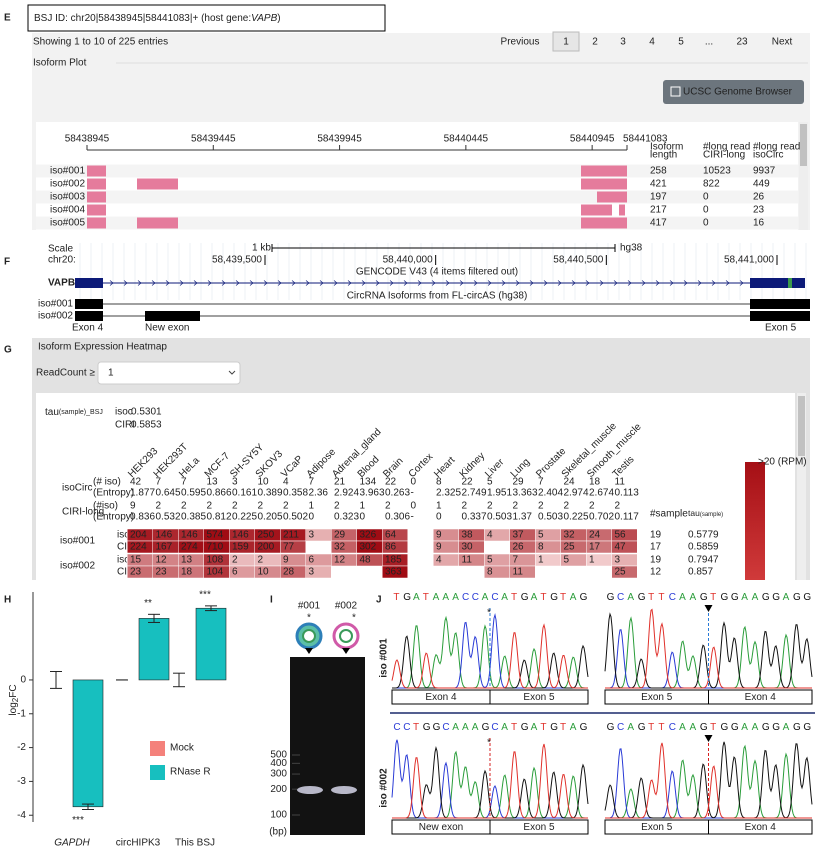 Image resolution: width=819 pixels, height=853 pixels. What do you see at coordinates (489, 743) in the screenshot?
I see `junction-marker: *` at bounding box center [489, 743].